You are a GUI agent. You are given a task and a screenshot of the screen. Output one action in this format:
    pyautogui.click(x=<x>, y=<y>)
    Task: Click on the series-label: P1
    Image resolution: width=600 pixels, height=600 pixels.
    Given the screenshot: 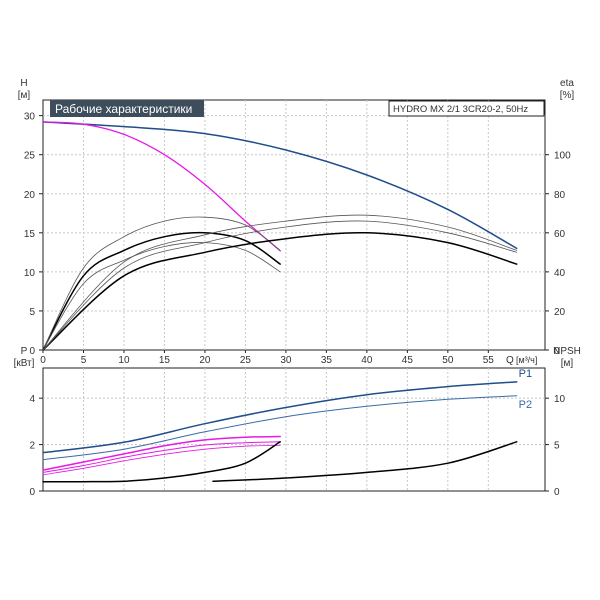 What is the action you would take?
    pyautogui.click(x=525, y=374)
    